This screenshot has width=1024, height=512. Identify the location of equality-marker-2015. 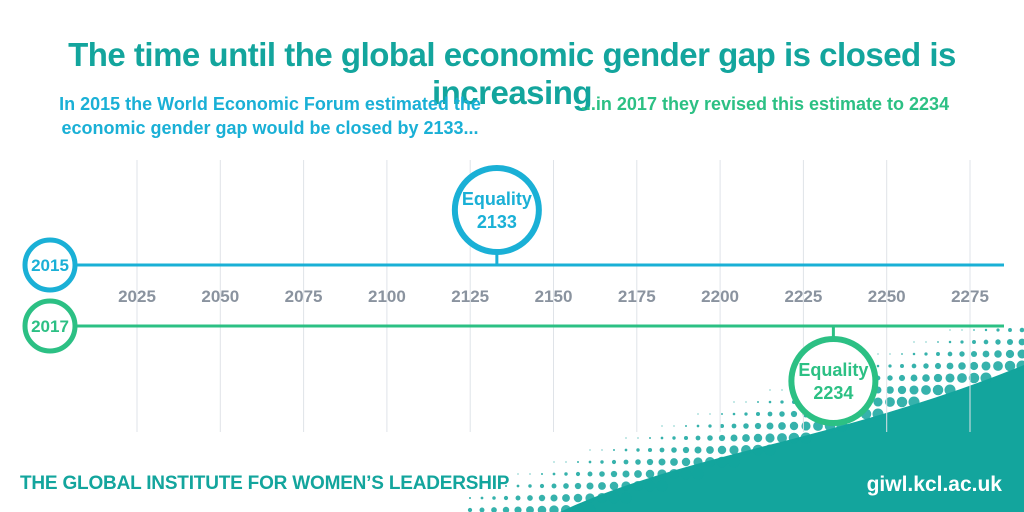
(496, 210).